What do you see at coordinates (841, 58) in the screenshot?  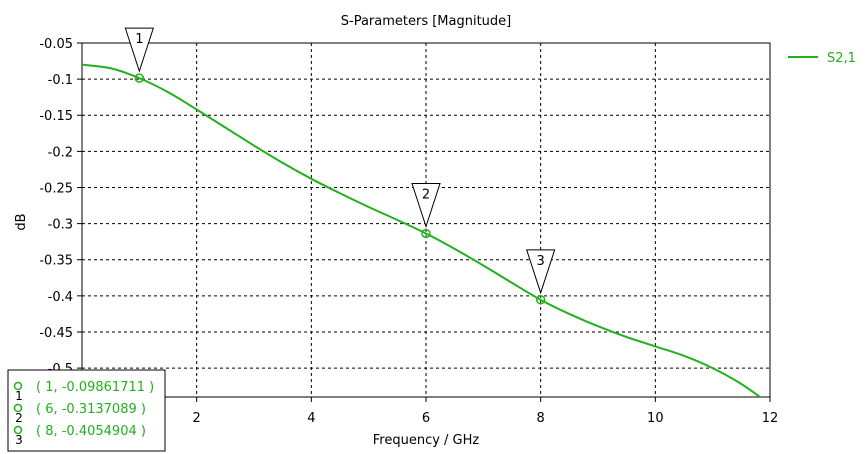 I see `legend-label: S2,1` at bounding box center [841, 58].